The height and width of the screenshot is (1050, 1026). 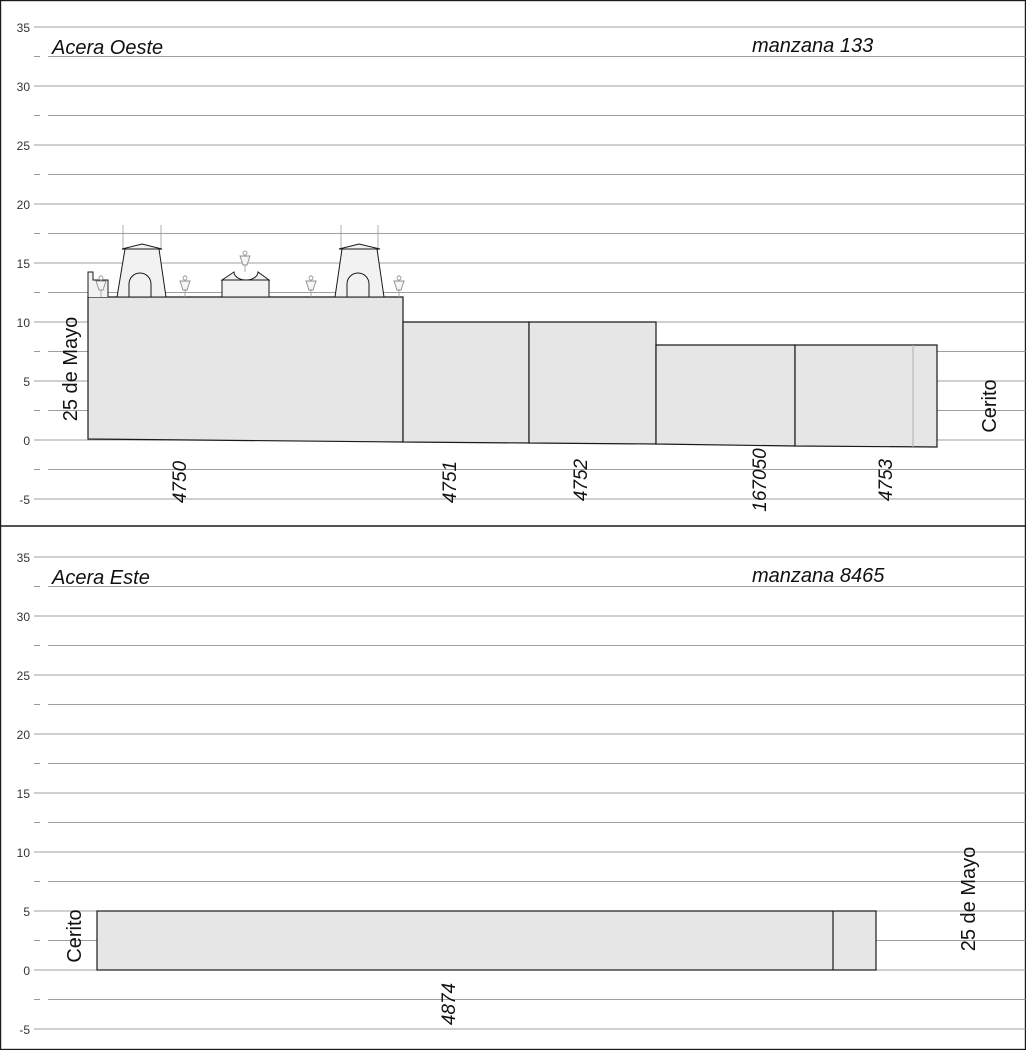 What do you see at coordinates (245, 288) in the screenshot?
I see `center-pedestal` at bounding box center [245, 288].